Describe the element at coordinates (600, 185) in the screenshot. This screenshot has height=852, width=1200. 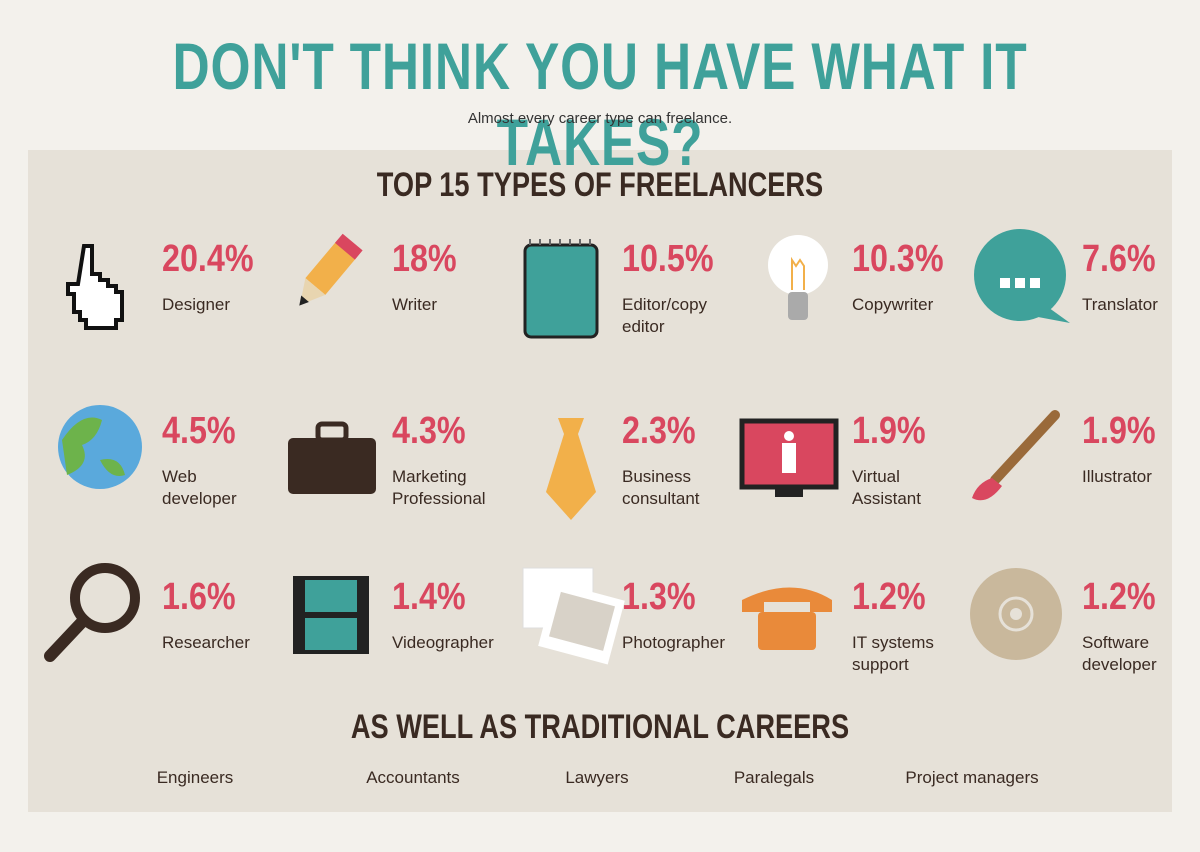
I see `panel-title: TOP 15 TYPES OF FREELANCERS` at that location.